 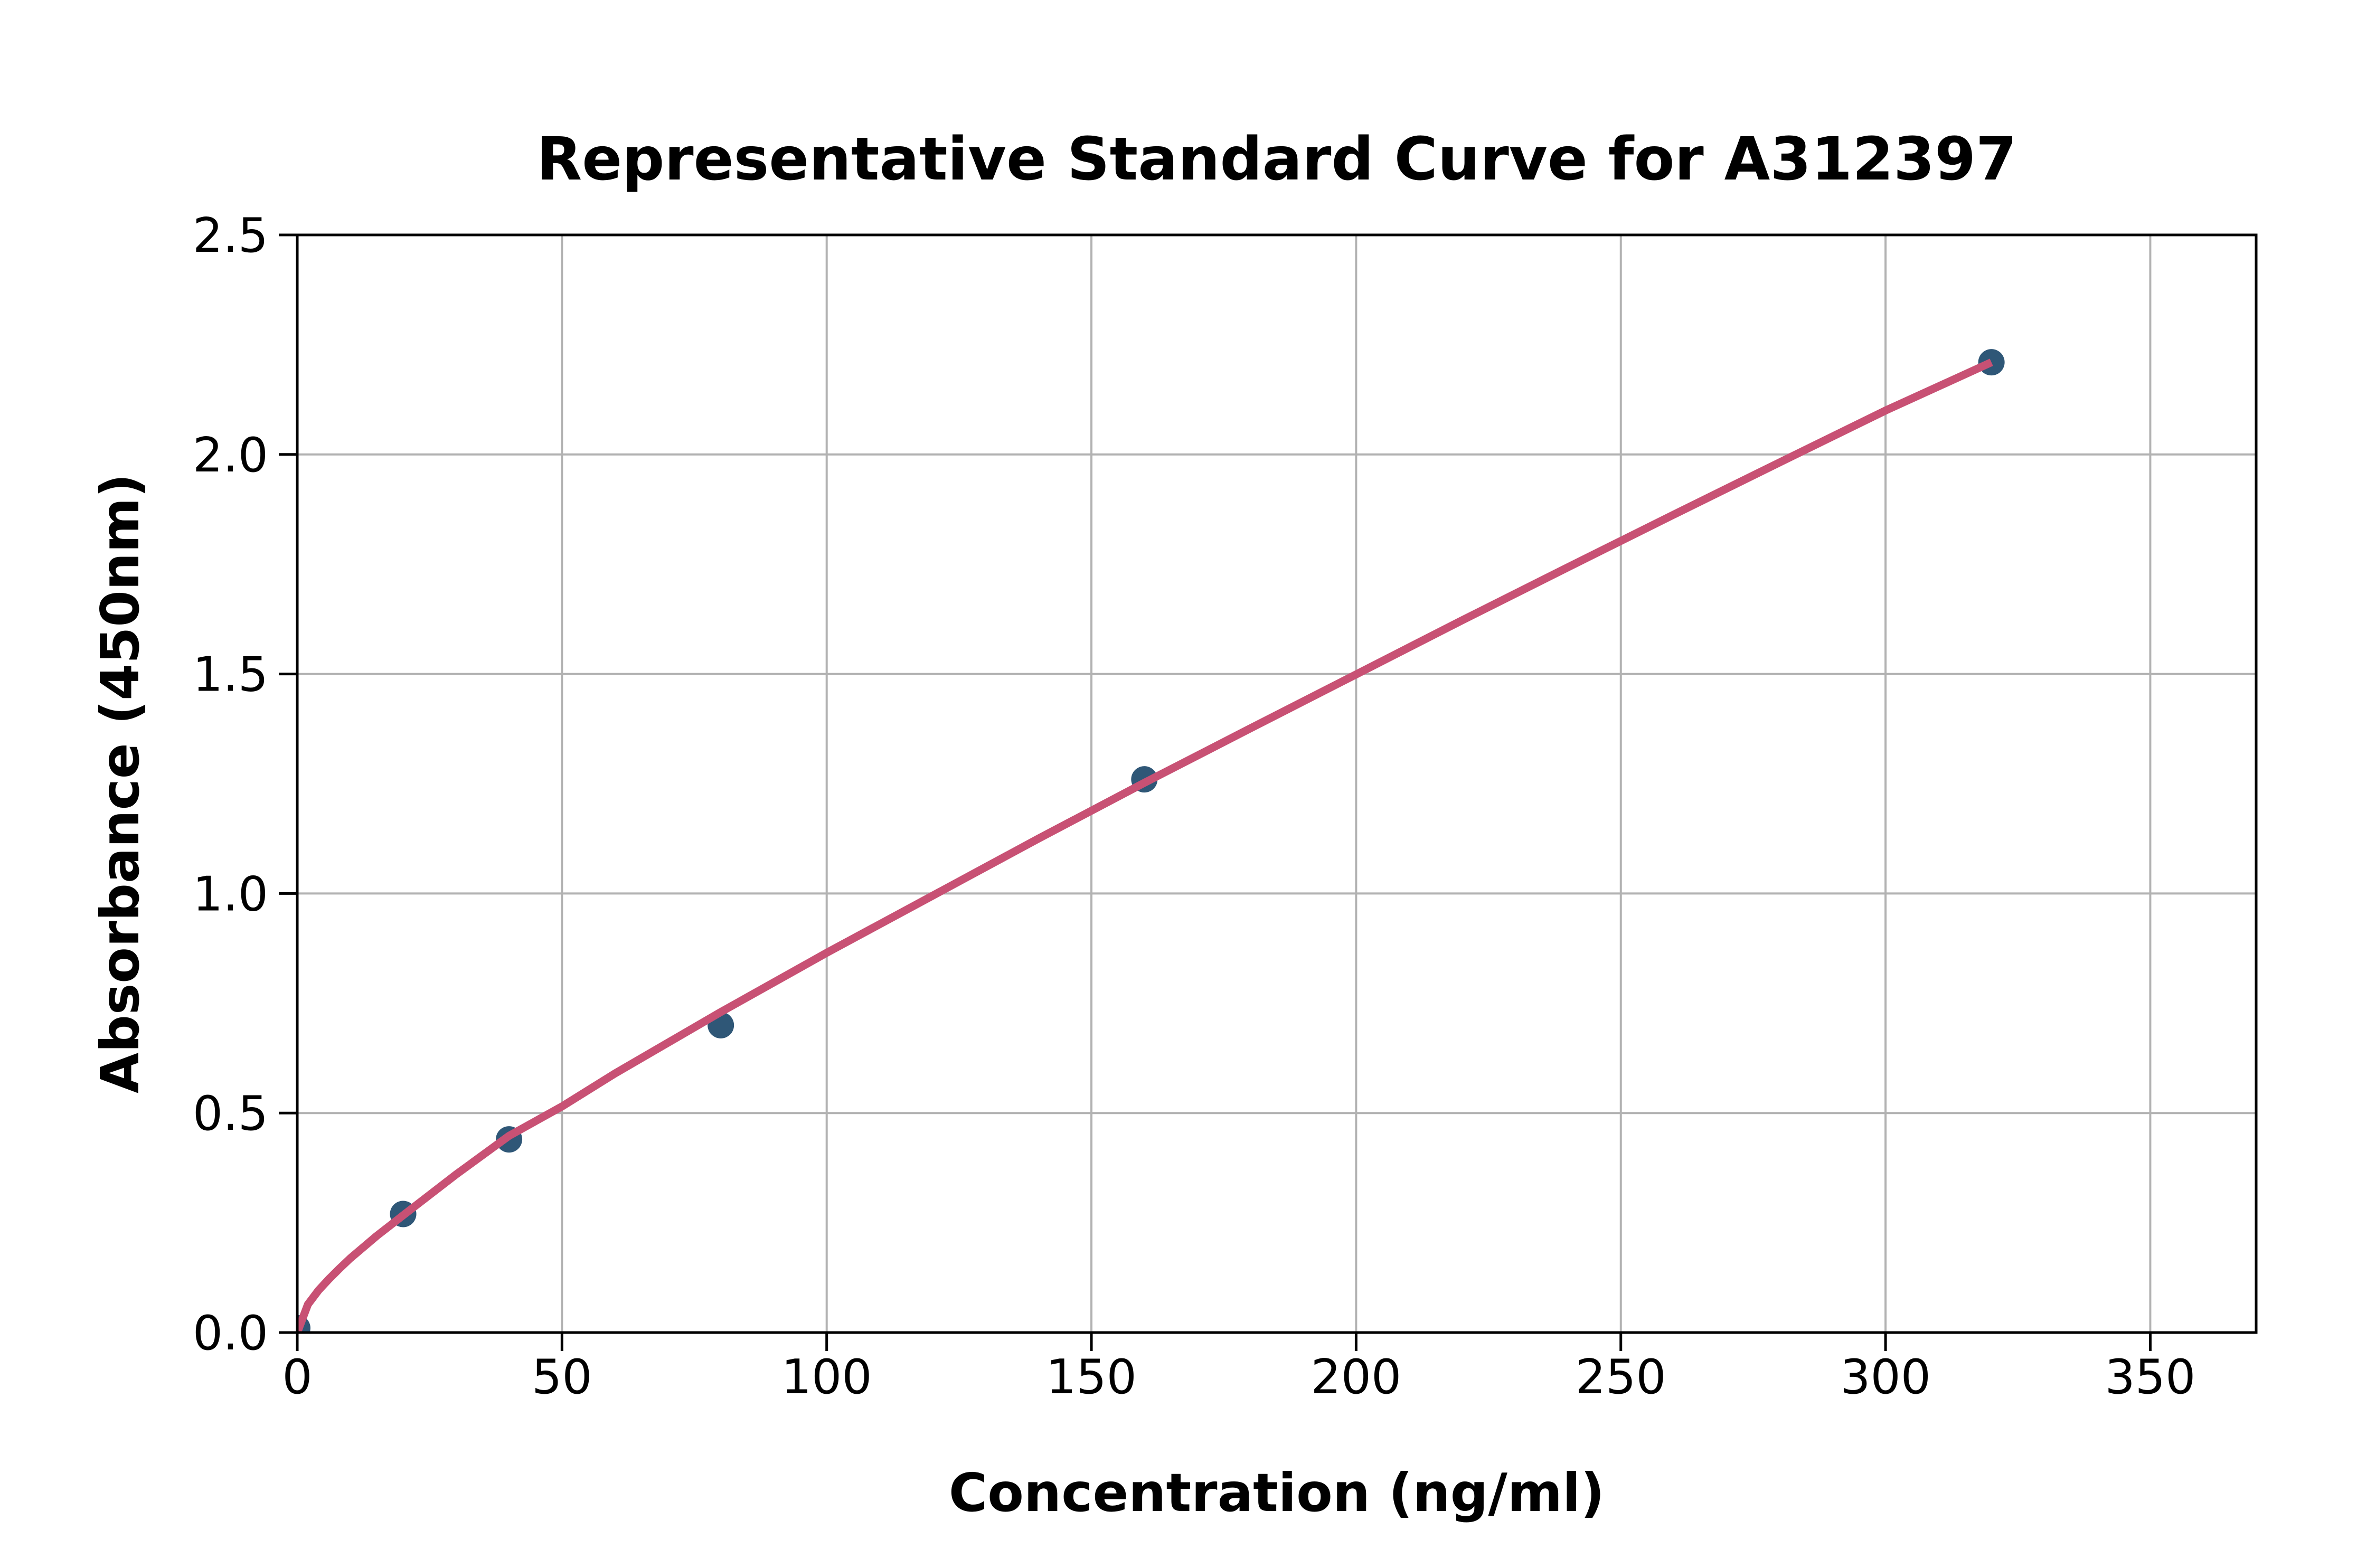 I want to click on y-axis-label: Absorbance (450nm), so click(x=120, y=783).